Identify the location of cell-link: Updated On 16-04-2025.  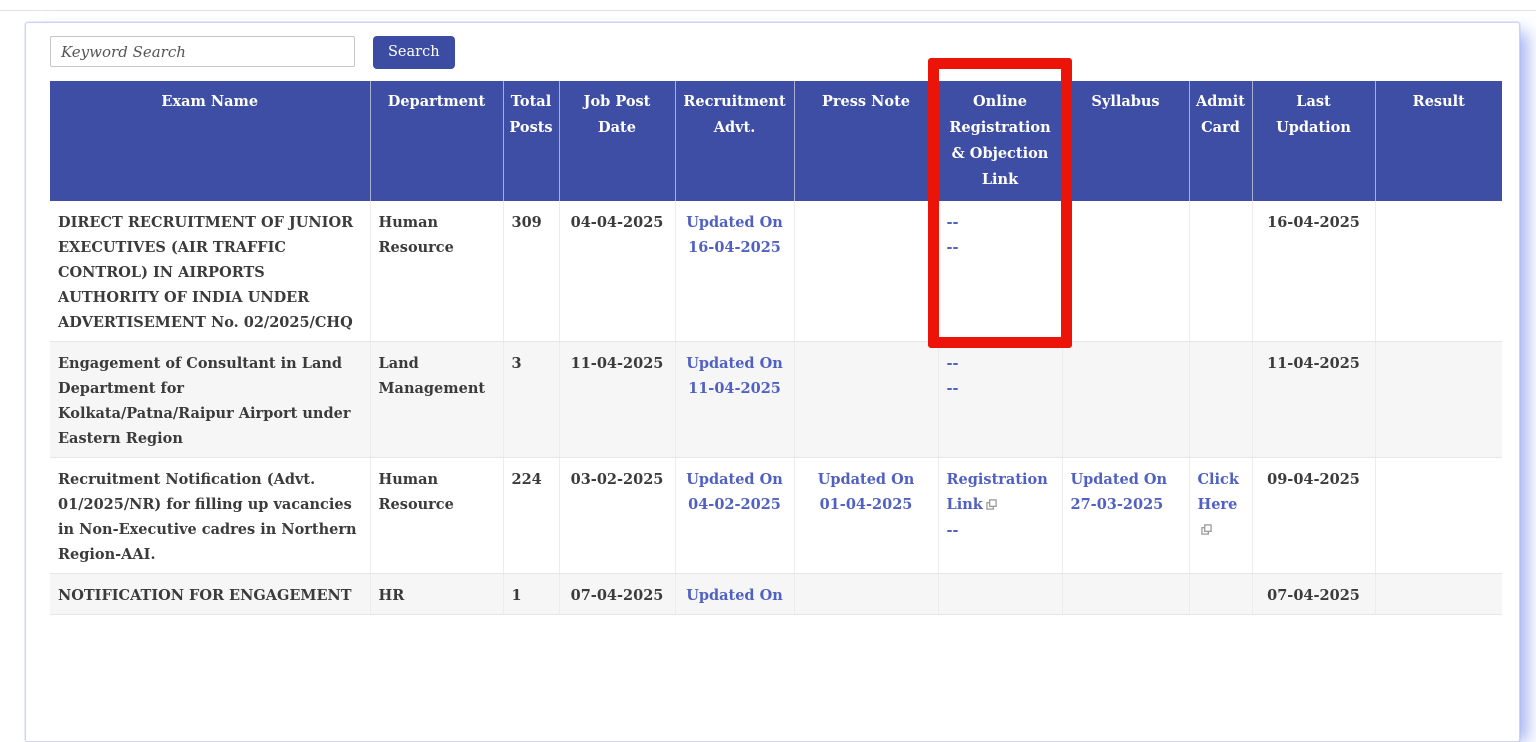
(734, 235).